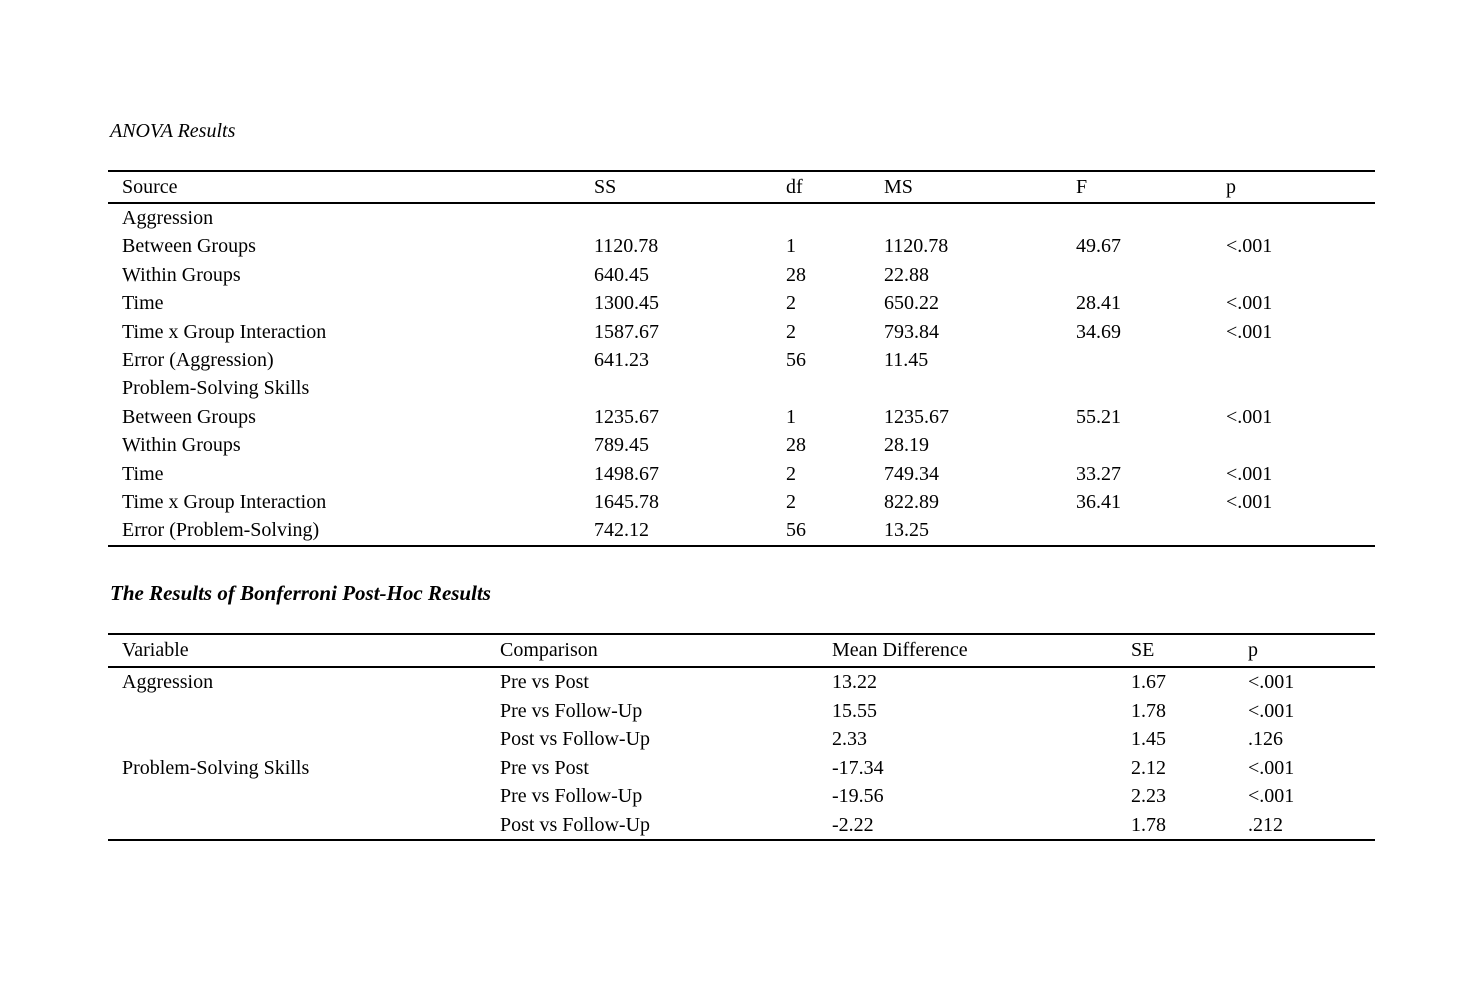  Describe the element at coordinates (854, 682) in the screenshot. I see `cell-mean-difference: 13.22` at that location.